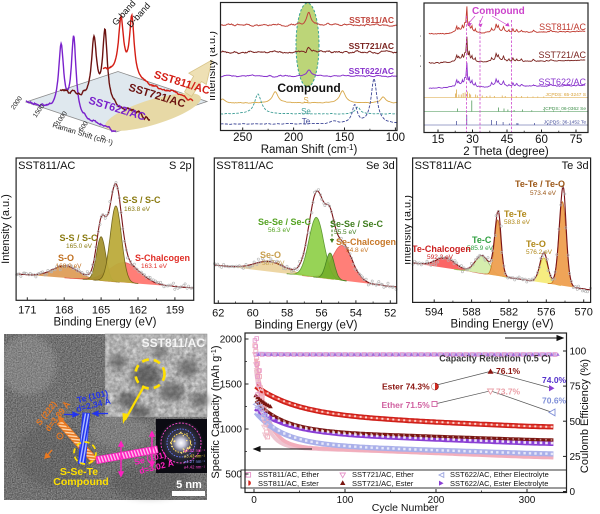 This screenshot has height=514, width=600. What do you see at coordinates (539, 252) in the screenshot?
I see `svg-text: 576.2 eV` at bounding box center [539, 252].